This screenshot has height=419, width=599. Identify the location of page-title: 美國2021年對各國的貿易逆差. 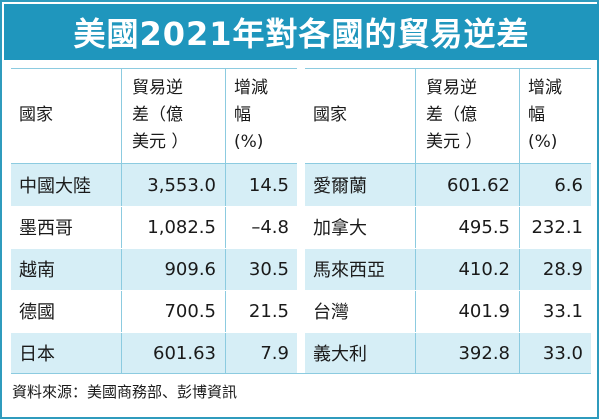
(301, 34).